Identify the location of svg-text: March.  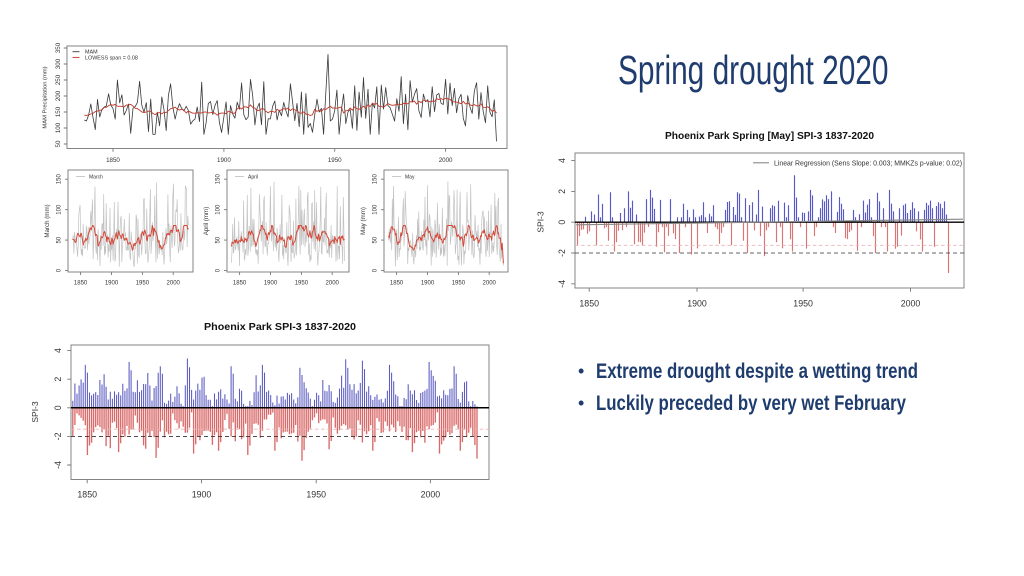
(96, 177).